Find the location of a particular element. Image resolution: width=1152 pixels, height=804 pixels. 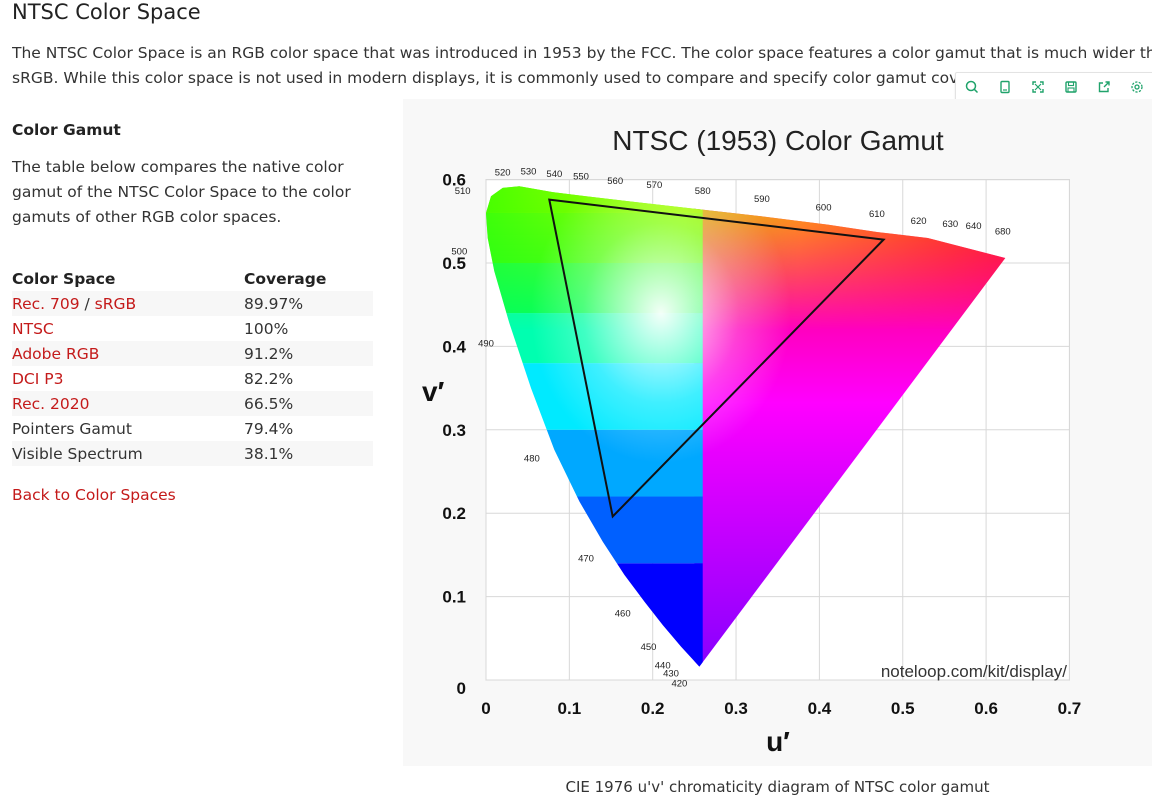

x-tick-label: 0.1 is located at coordinates (570, 708).